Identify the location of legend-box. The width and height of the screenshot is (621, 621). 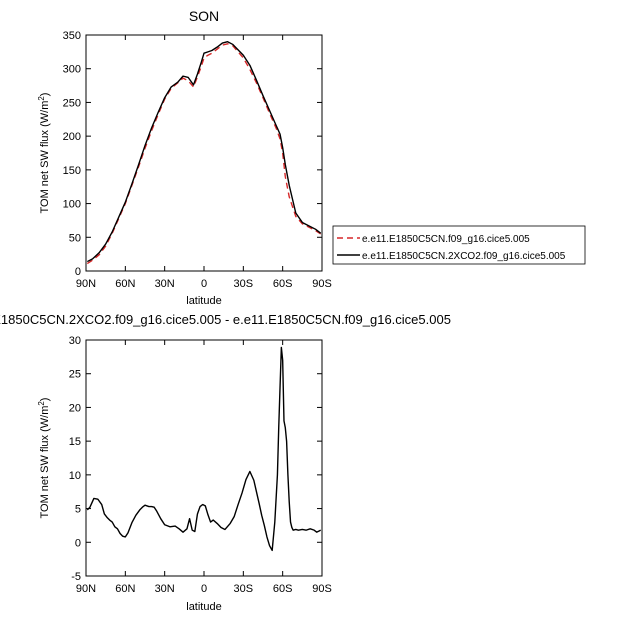
(459, 245).